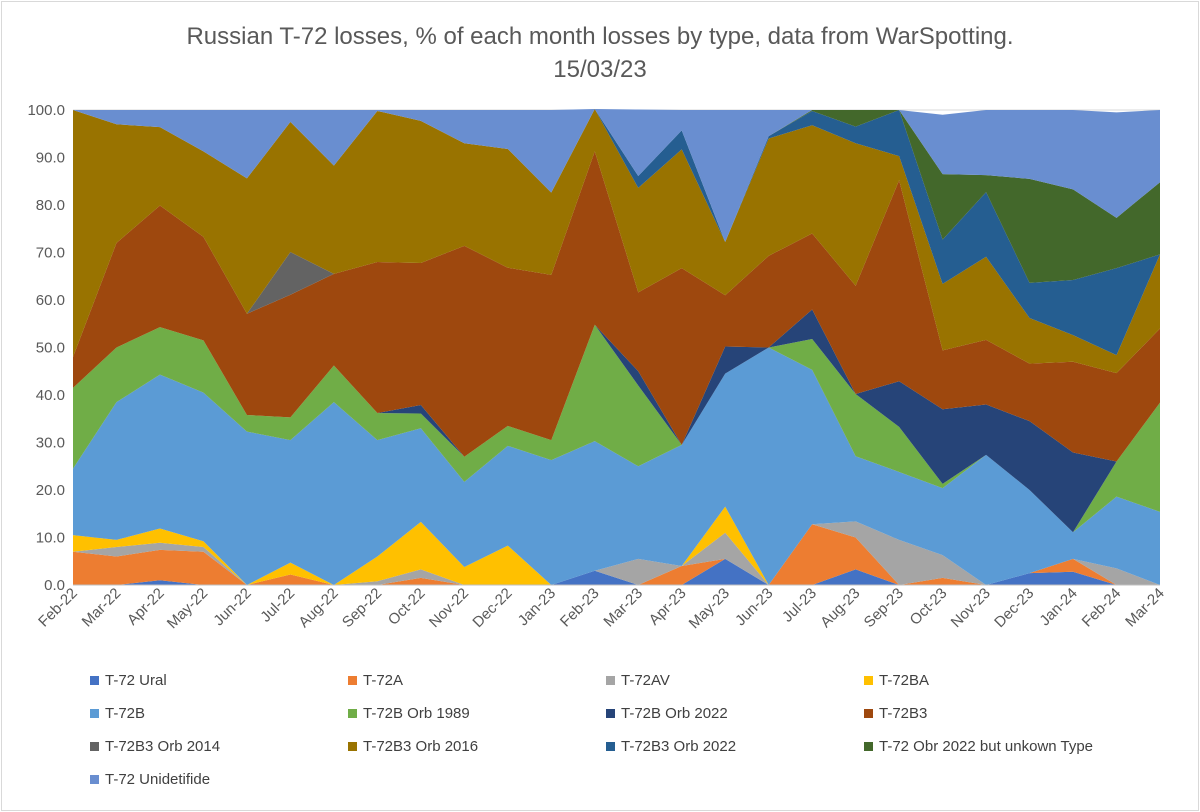 This screenshot has width=1200, height=812. I want to click on legend-label: T-72 Ural, so click(136, 680).